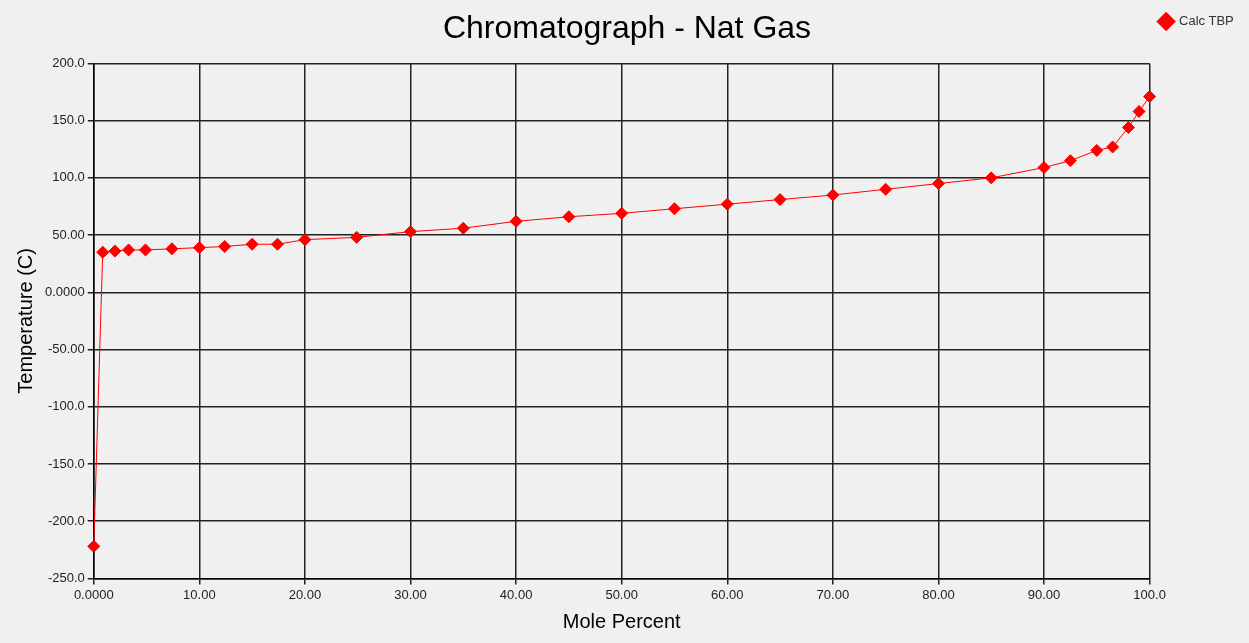 This screenshot has height=643, width=1249. What do you see at coordinates (65, 291) in the screenshot?
I see `y-tick-label: 0.0000` at bounding box center [65, 291].